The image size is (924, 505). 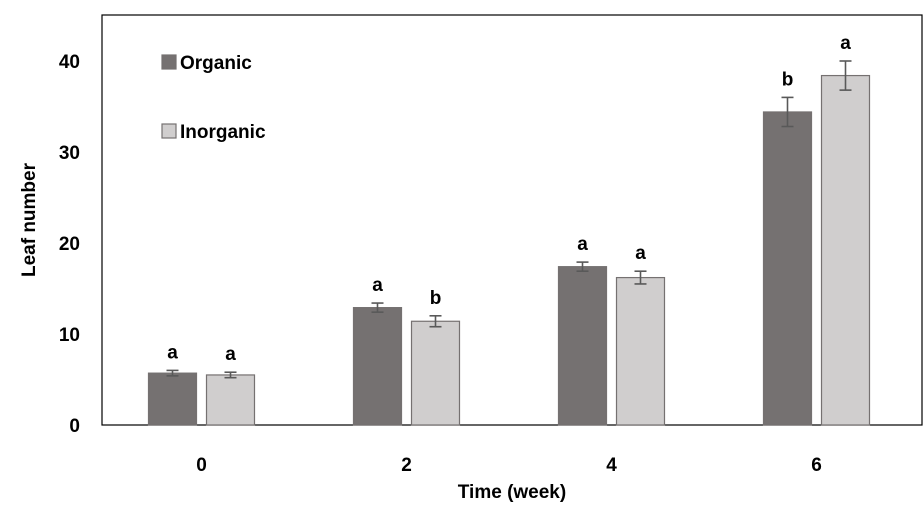 I want to click on legend-label-inorganic: Inorganic, so click(x=223, y=132).